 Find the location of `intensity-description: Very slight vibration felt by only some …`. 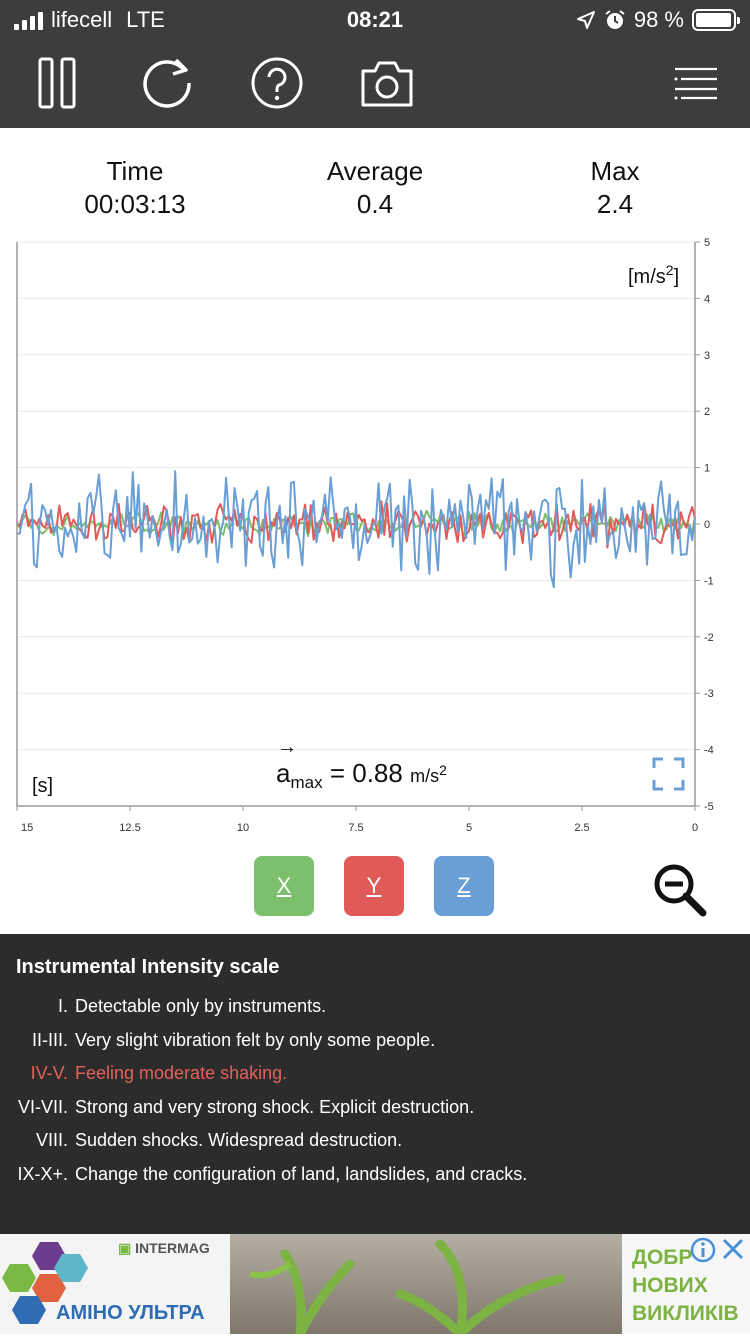

intensity-description: Very slight vibration felt by only some … is located at coordinates (255, 1039).